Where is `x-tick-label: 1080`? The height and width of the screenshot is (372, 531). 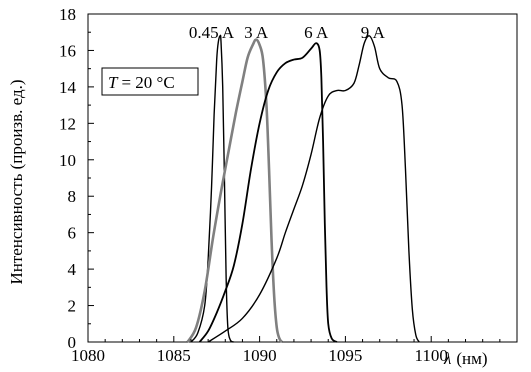 x-tick-label: 1080 is located at coordinates (88, 355).